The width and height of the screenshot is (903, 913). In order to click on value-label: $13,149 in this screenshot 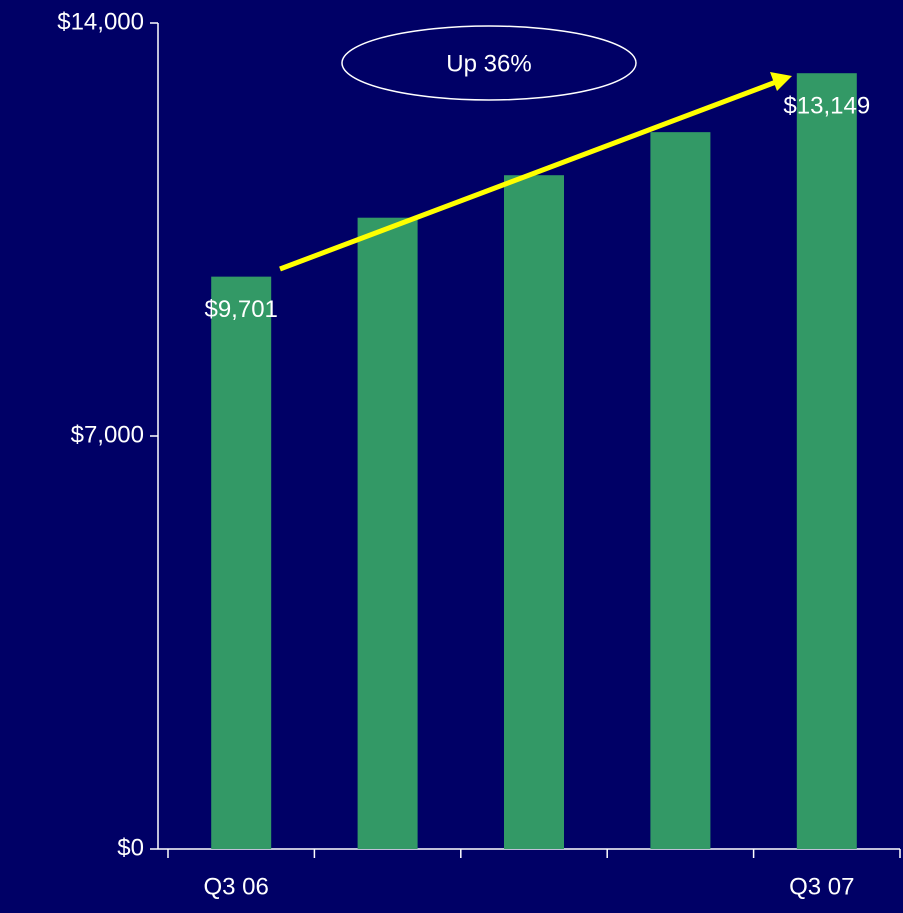, I will do `click(826, 106)`.